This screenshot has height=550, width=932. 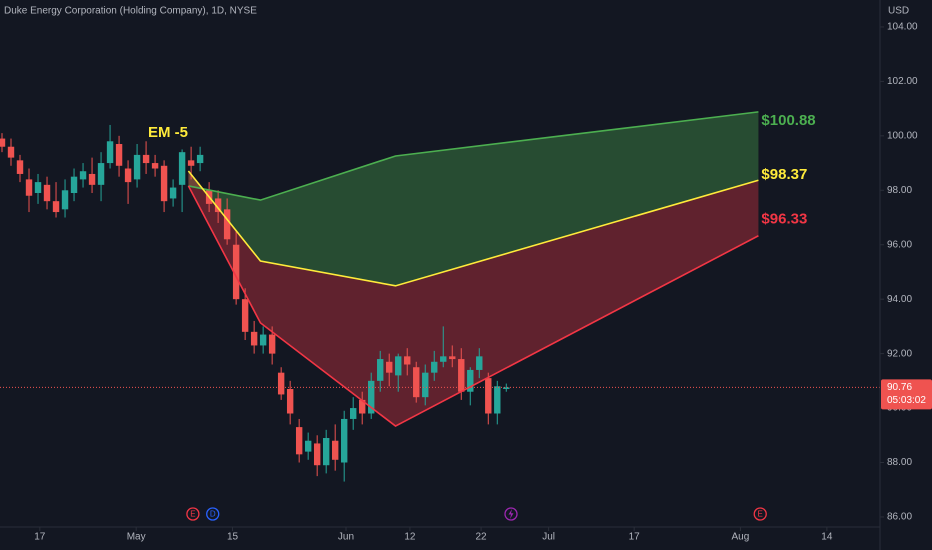 I want to click on x-tick-label: 22, so click(x=482, y=537).